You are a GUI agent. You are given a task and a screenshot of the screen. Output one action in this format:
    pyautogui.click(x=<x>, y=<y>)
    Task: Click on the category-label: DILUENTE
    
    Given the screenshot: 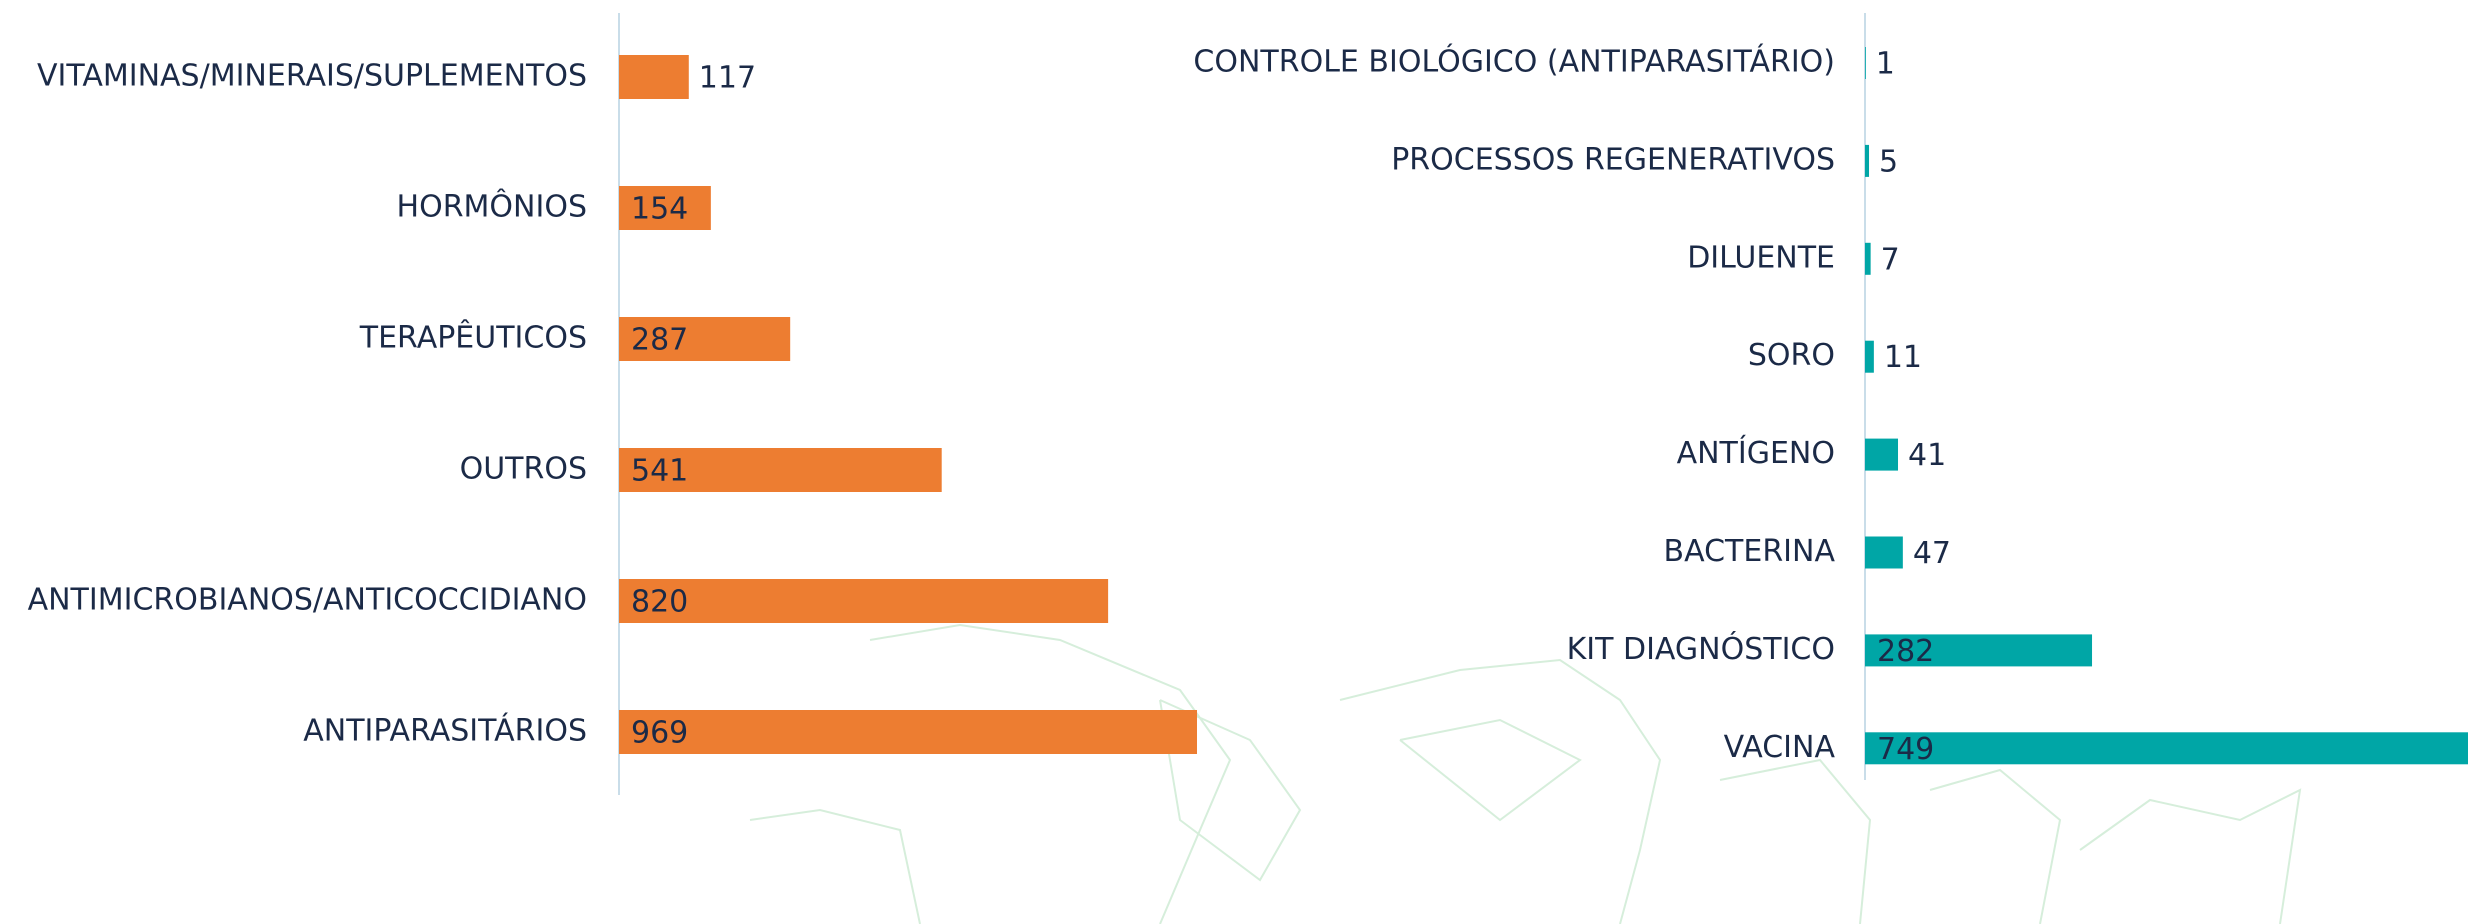 What is the action you would take?
    pyautogui.click(x=1761, y=257)
    